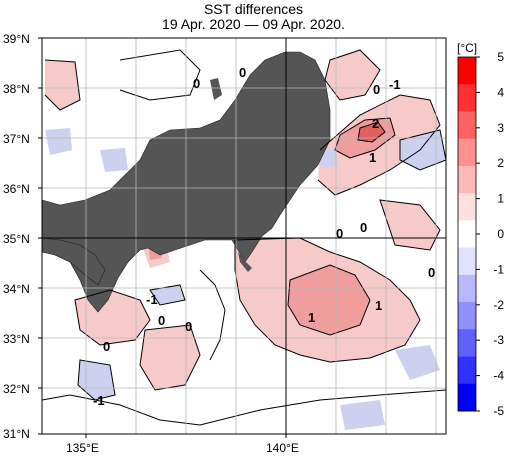 This screenshot has height=456, width=507. What do you see at coordinates (498, 340) in the screenshot?
I see `colorbar-tick-label: -3` at bounding box center [498, 340].